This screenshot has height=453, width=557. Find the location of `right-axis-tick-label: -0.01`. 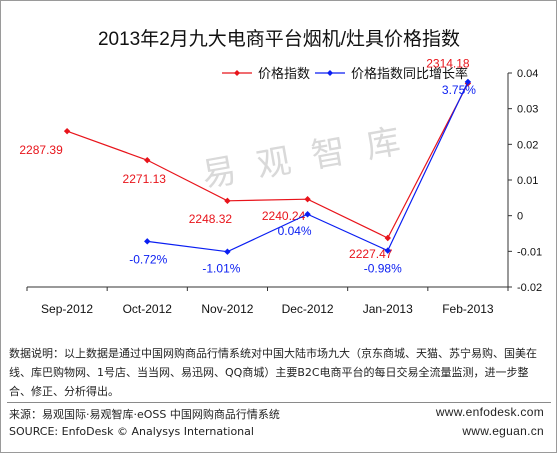

right-axis-tick-label: -0.01 is located at coordinates (529, 252).